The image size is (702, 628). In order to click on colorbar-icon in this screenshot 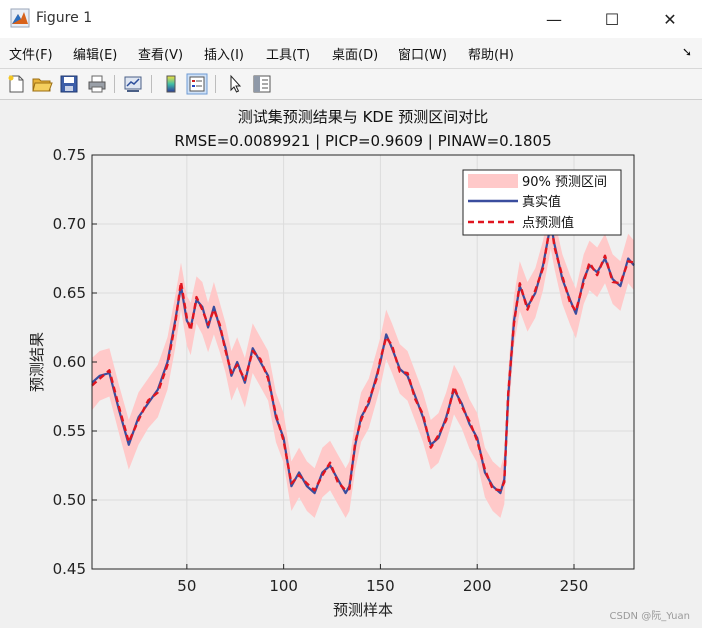, I will do `click(171, 84)`.